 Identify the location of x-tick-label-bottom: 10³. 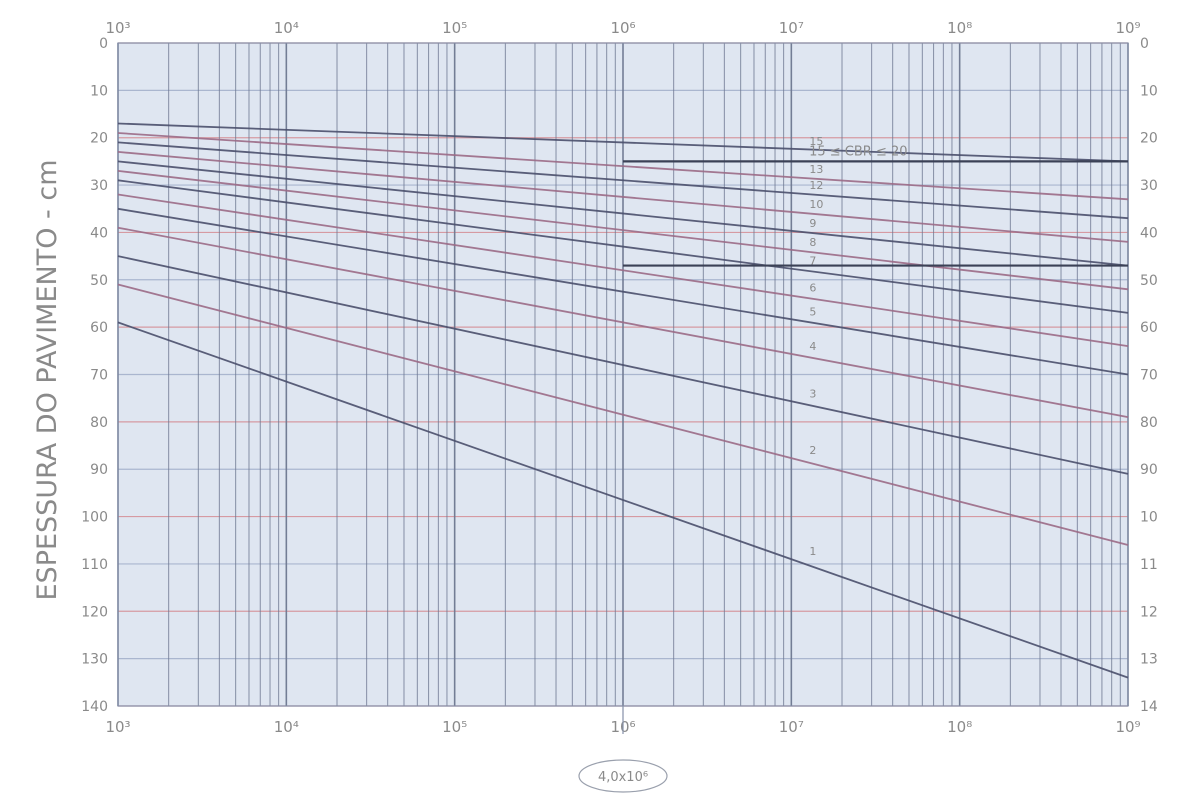
(117, 727).